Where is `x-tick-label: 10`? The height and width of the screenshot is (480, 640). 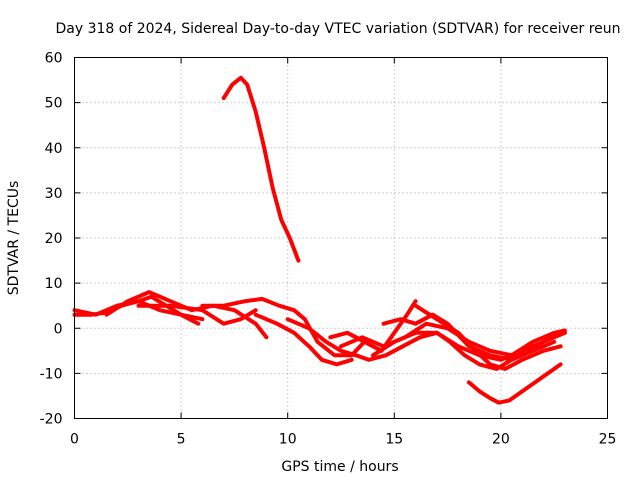
x-tick-label: 10 is located at coordinates (288, 440).